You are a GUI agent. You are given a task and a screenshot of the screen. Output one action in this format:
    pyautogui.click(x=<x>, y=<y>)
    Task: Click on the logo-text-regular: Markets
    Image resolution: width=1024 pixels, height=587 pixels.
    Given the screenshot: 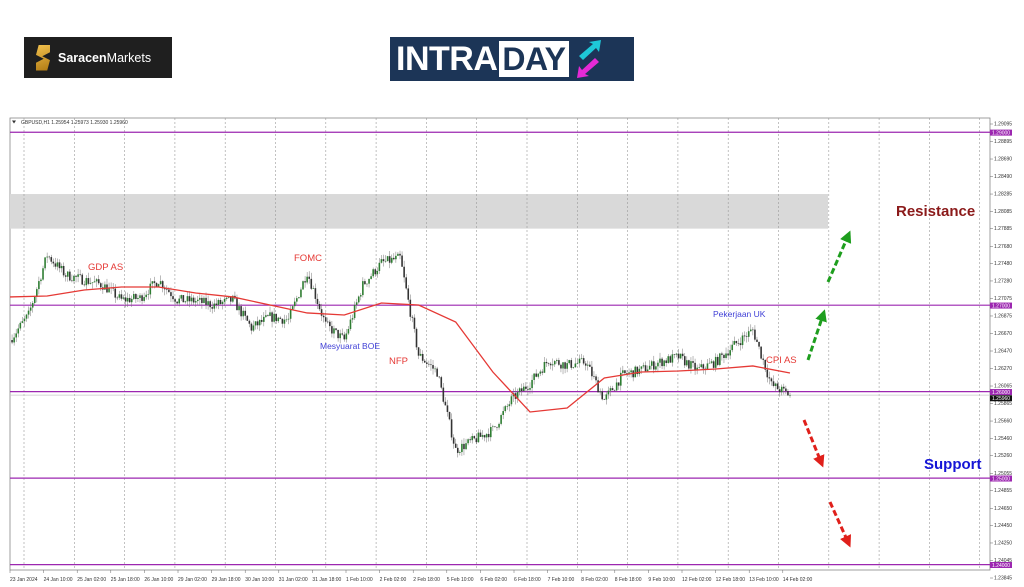 What is the action you would take?
    pyautogui.click(x=129, y=57)
    